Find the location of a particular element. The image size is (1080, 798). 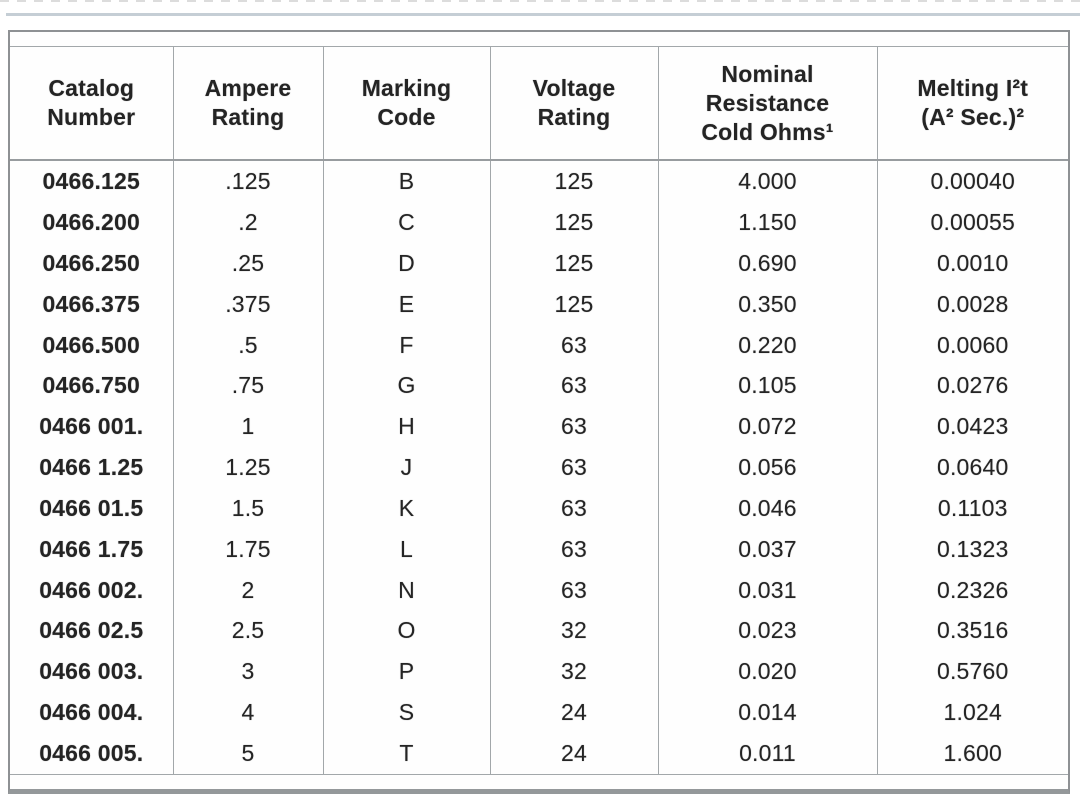

table-row: 0466 02.5 2.5 O 32 0.023 0.3516 is located at coordinates (539, 631).